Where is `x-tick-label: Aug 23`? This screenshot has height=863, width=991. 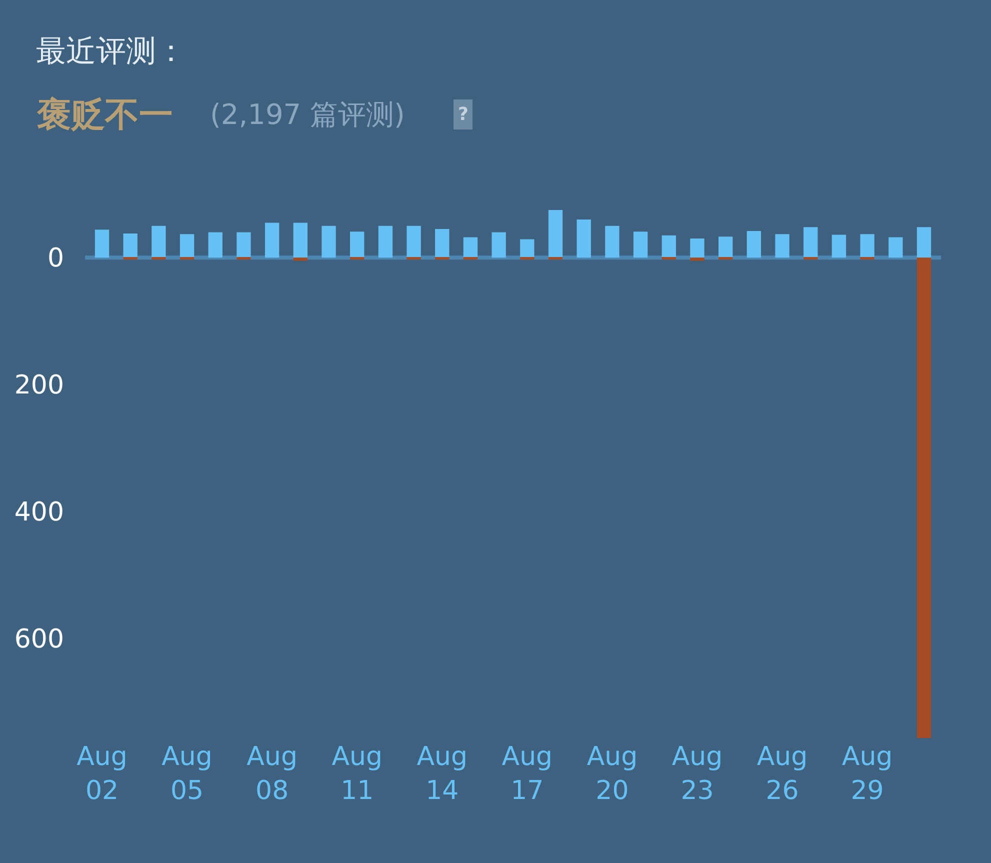 x-tick-label: Aug 23 is located at coordinates (697, 774).